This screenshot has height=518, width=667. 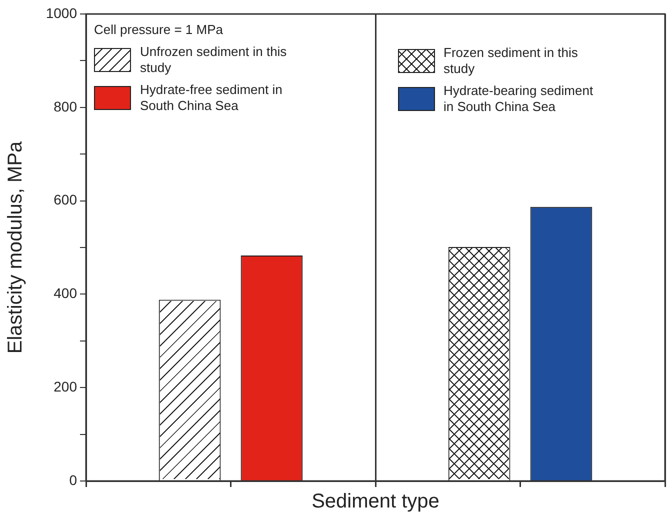 I want to click on legend-label: Hydrate-bearing sediment in South China Sea, so click(x=519, y=99).